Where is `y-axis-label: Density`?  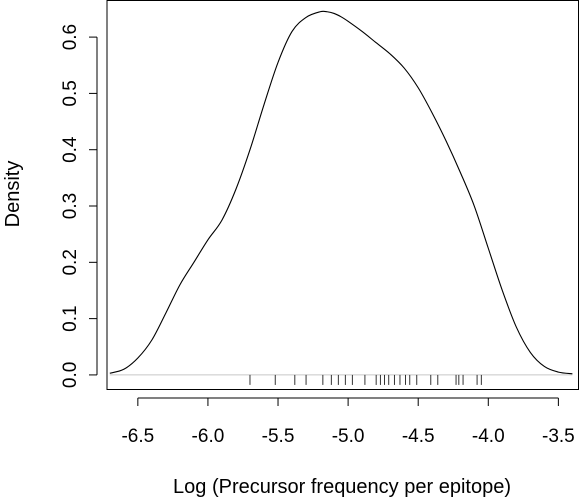 y-axis-label: Density is located at coordinates (13, 194).